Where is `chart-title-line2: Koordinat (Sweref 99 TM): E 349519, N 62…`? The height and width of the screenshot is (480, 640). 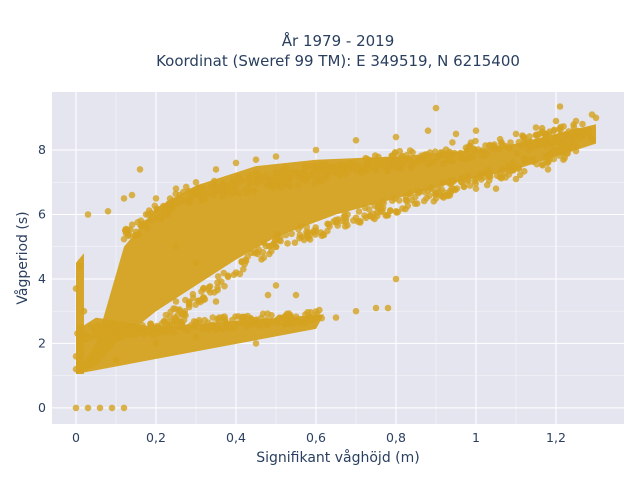 chart-title-line2: Koordinat (Sweref 99 TM): E 349519, N 62… is located at coordinates (338, 61).